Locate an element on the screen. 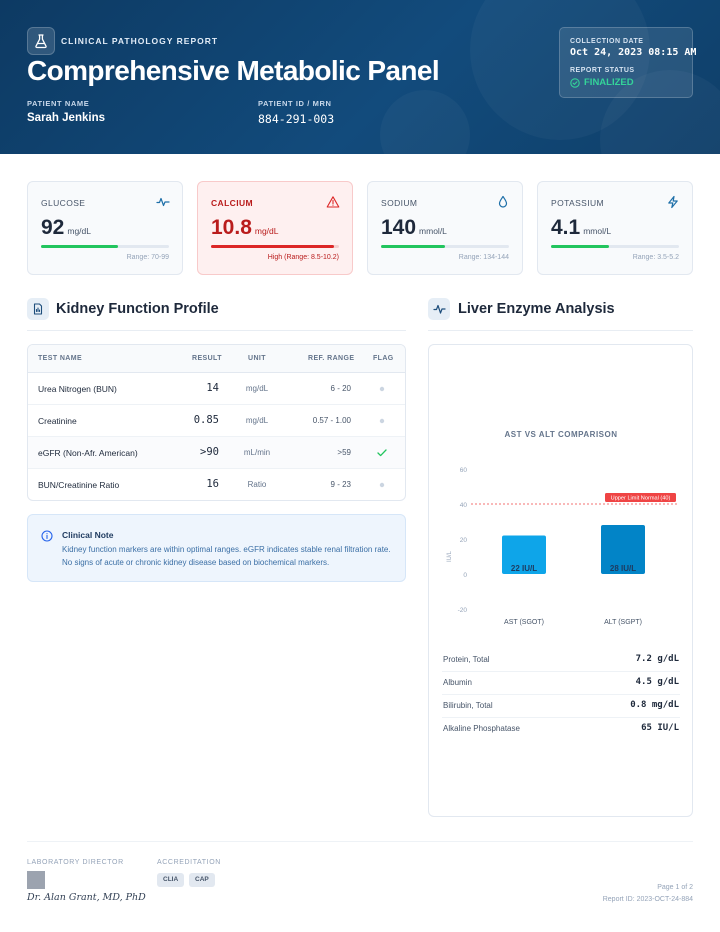  accreditation-badge-cap: CAP is located at coordinates (202, 880).